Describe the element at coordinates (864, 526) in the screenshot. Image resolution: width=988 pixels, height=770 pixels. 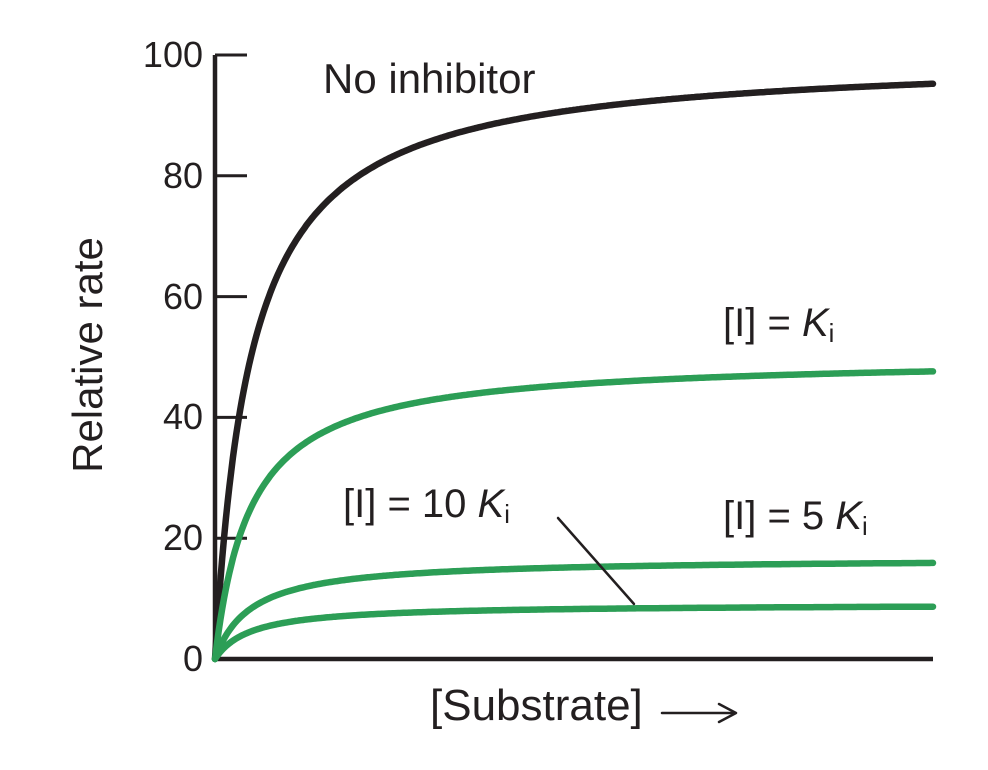
I see `ki5-label-sub: i` at that location.